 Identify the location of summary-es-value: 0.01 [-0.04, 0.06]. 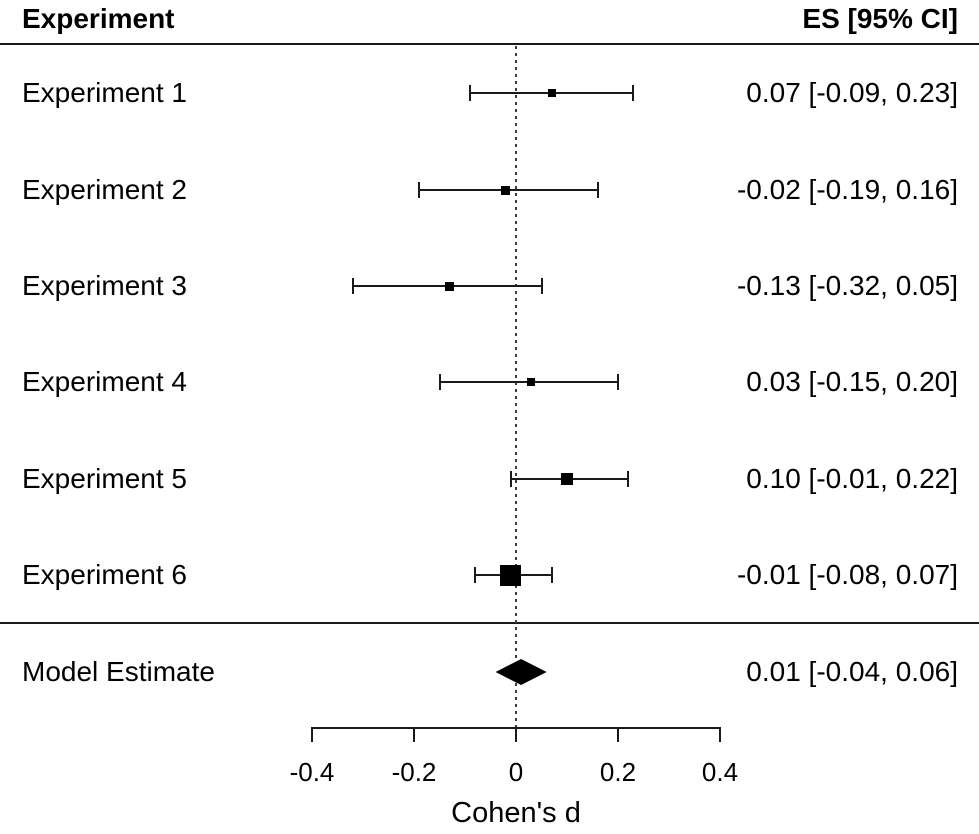
(852, 671).